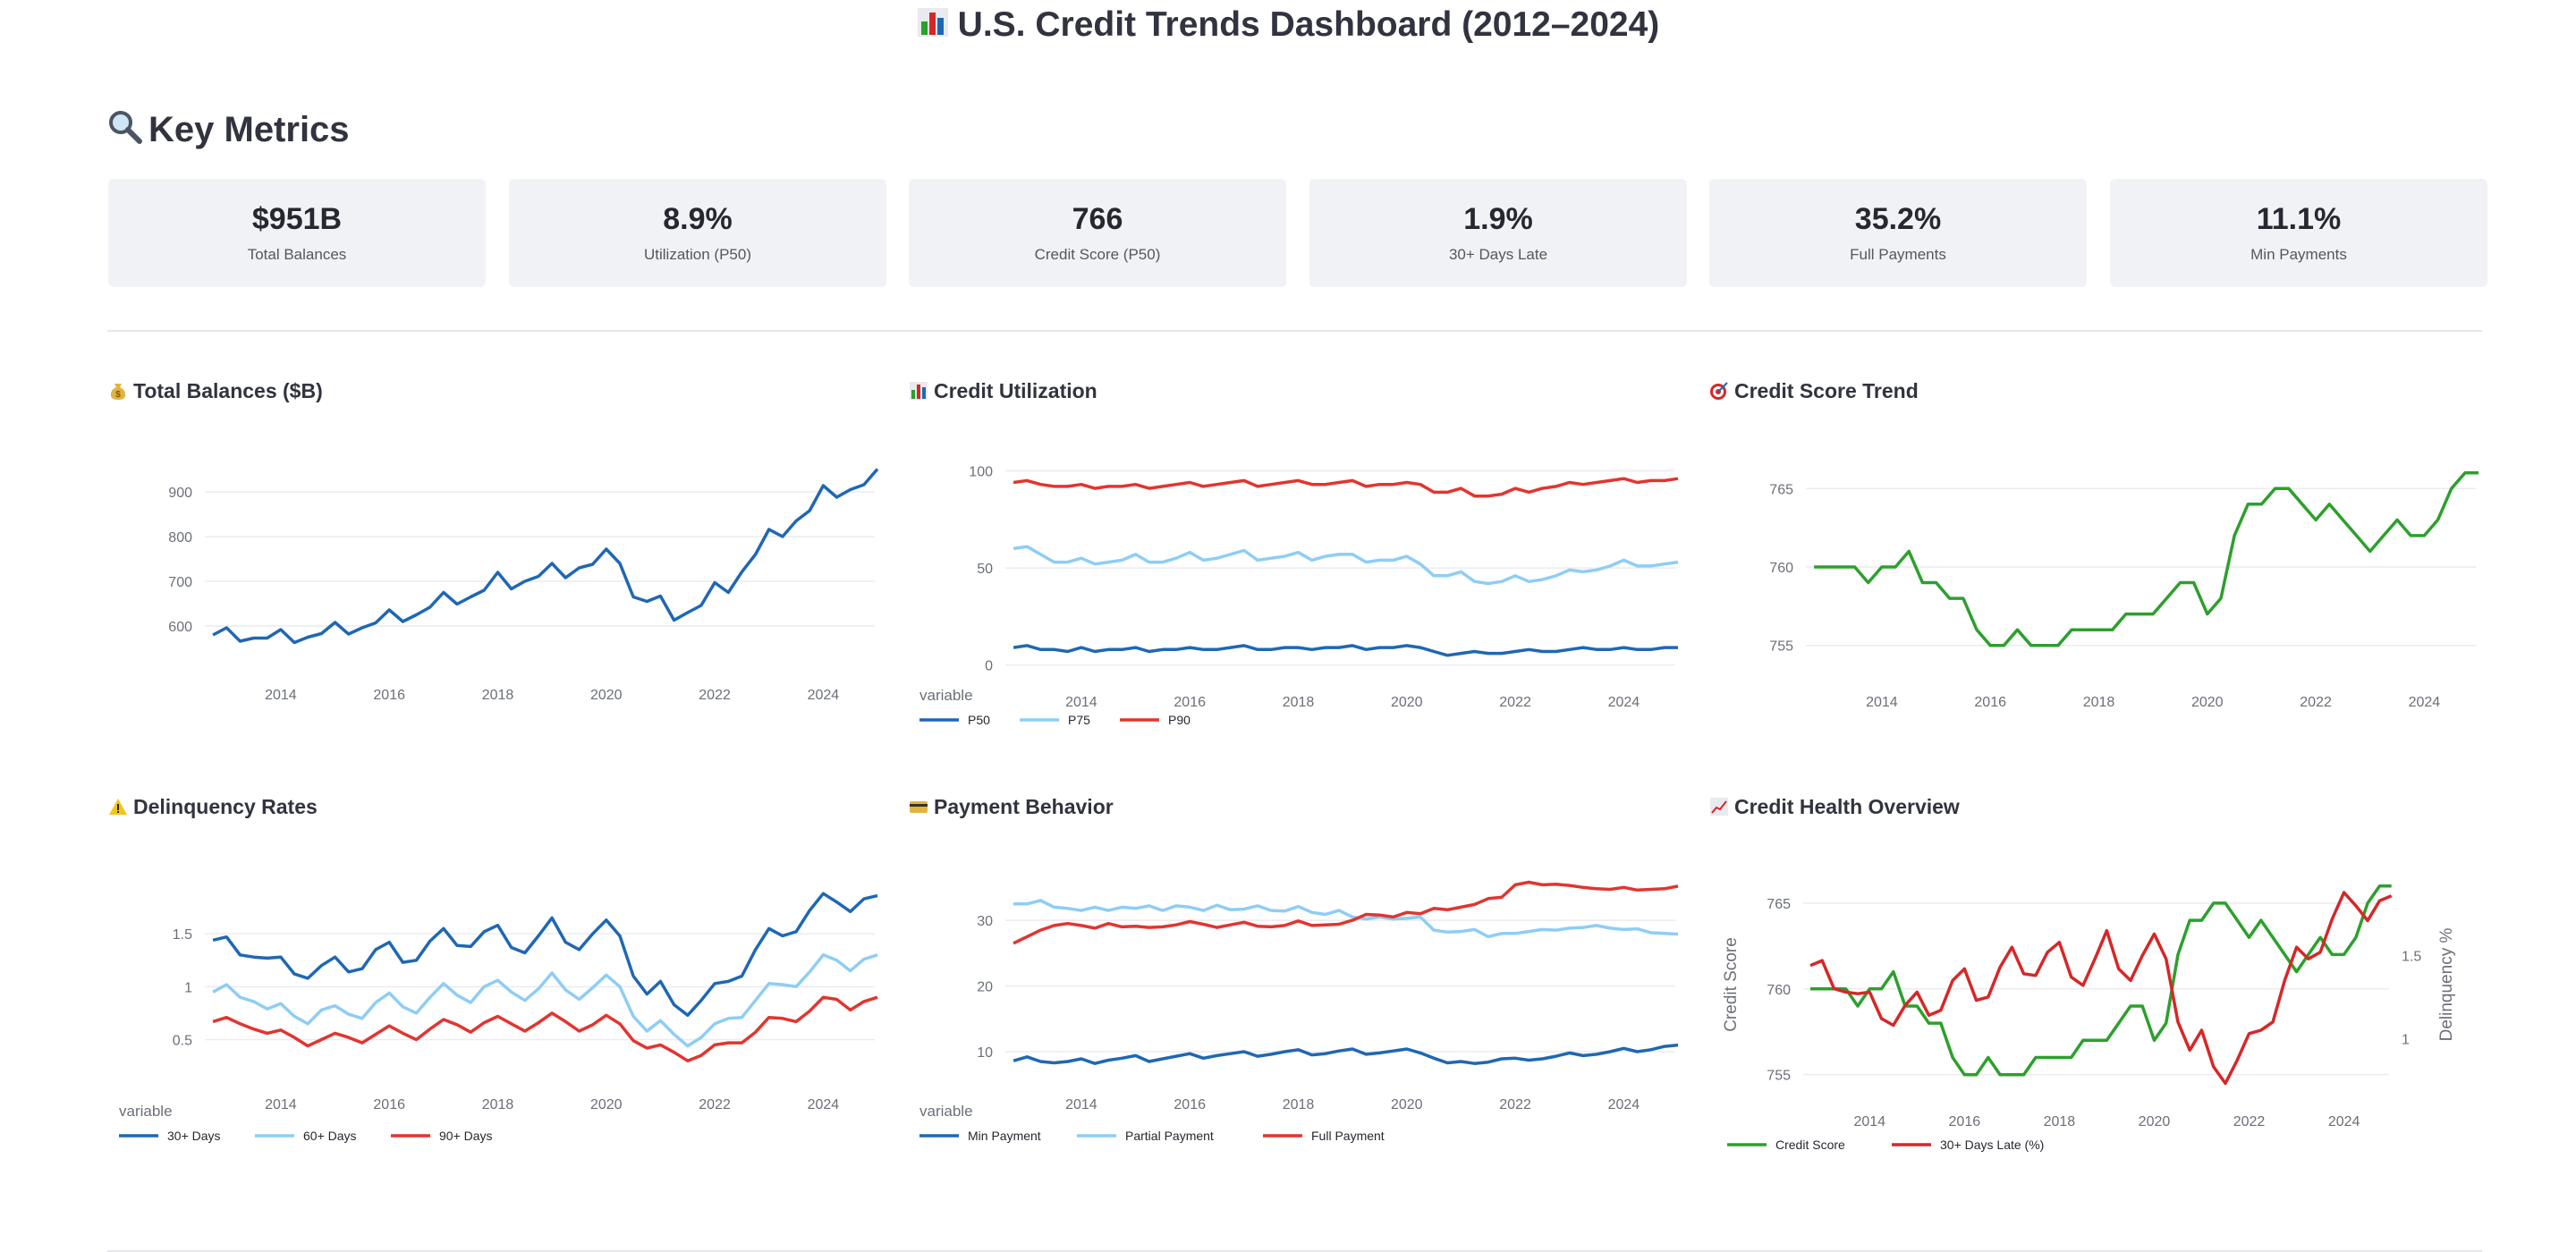  What do you see at coordinates (1169, 1136) in the screenshot?
I see `legend-label: Partial Payment` at bounding box center [1169, 1136].